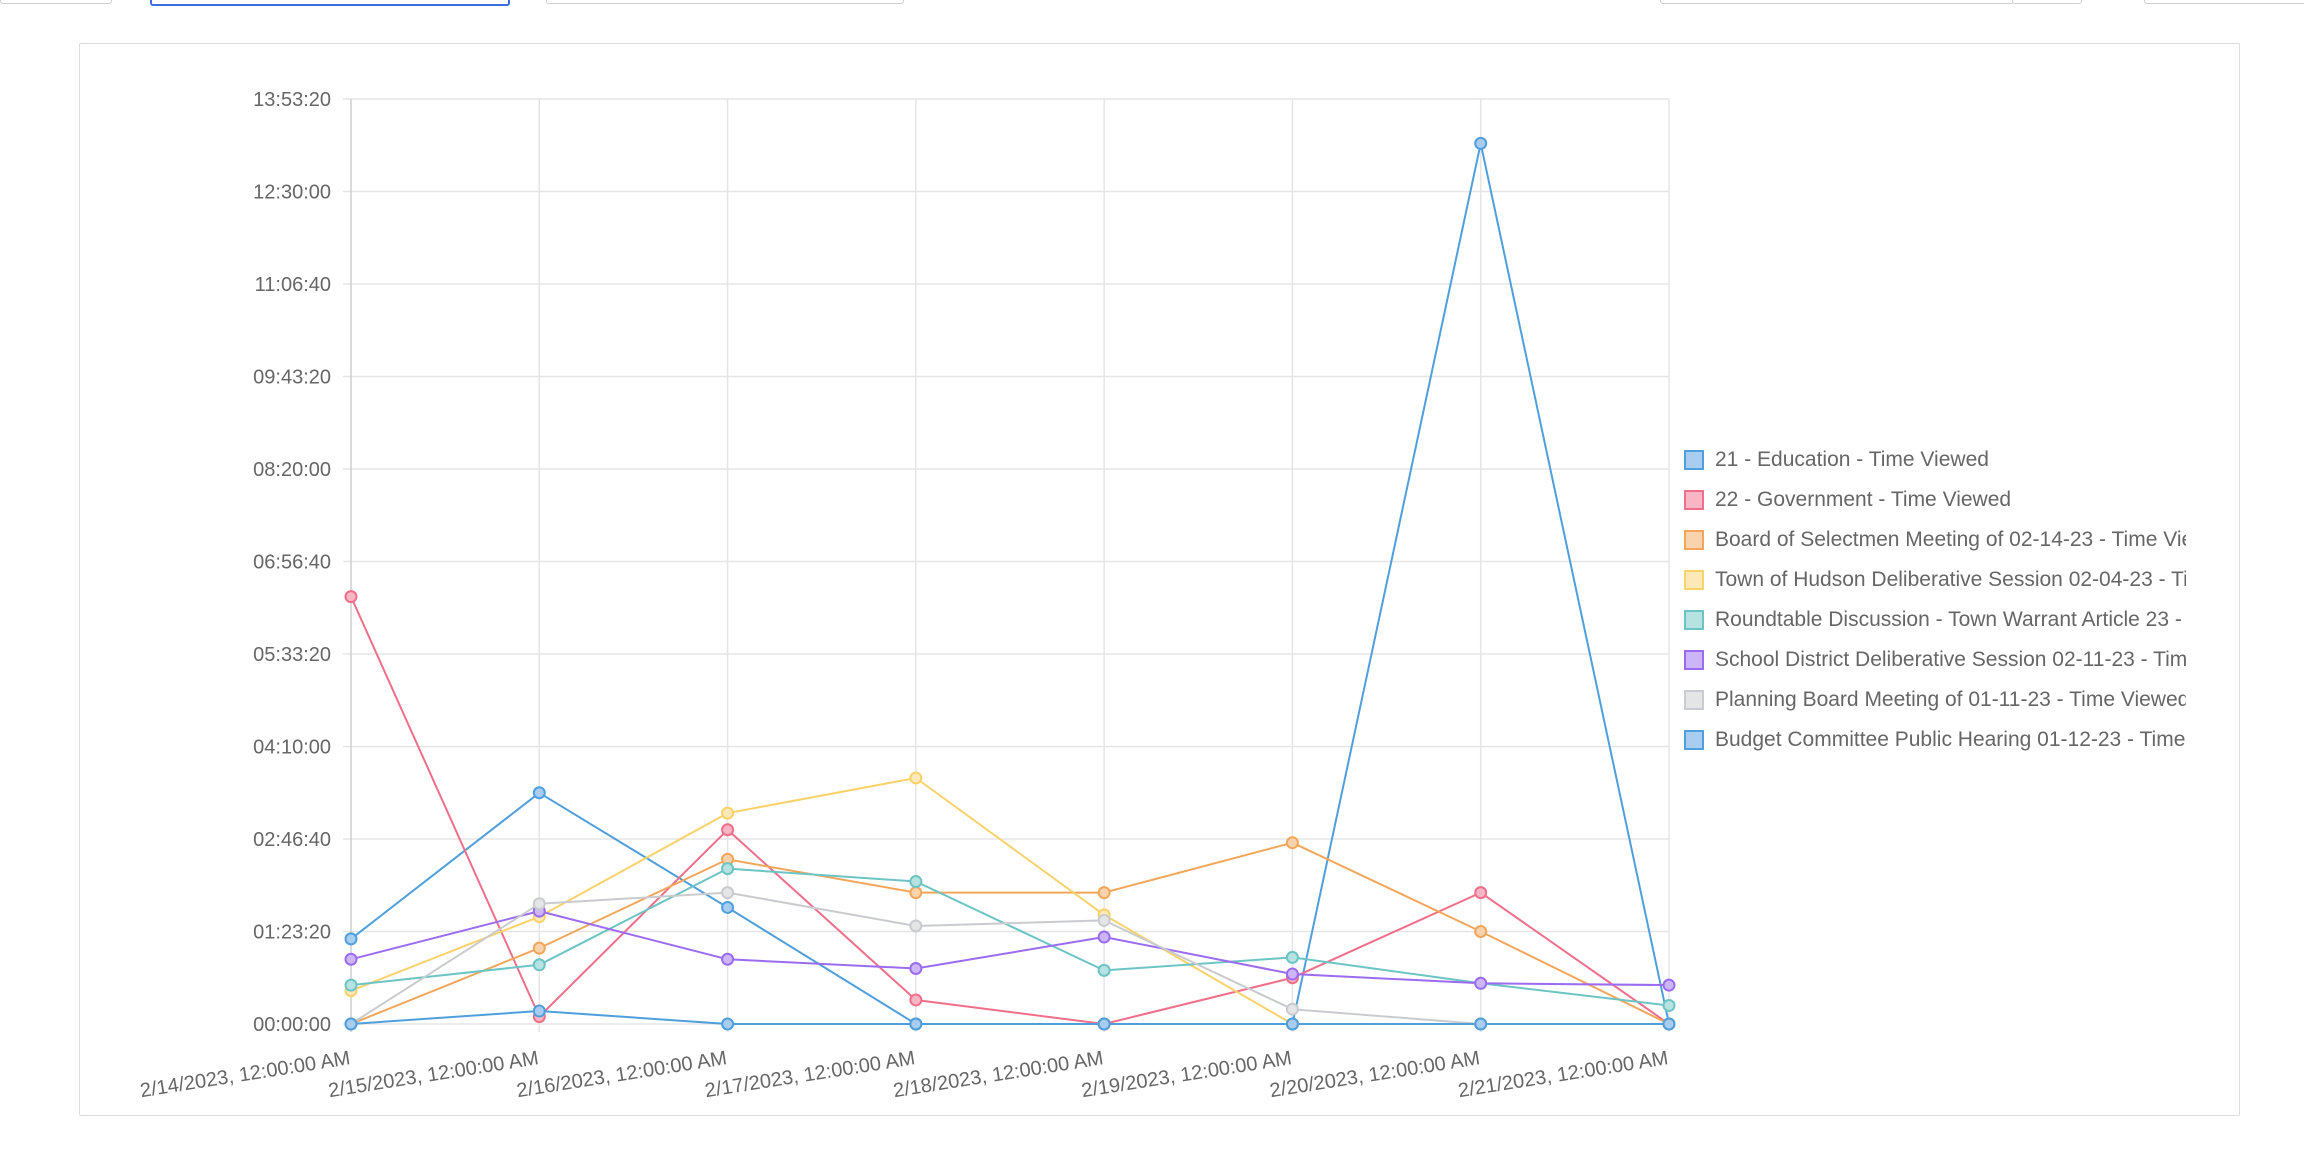  I want to click on x-tick-label: 2/21/2023, 12:00:00 AM, so click(1563, 1074).